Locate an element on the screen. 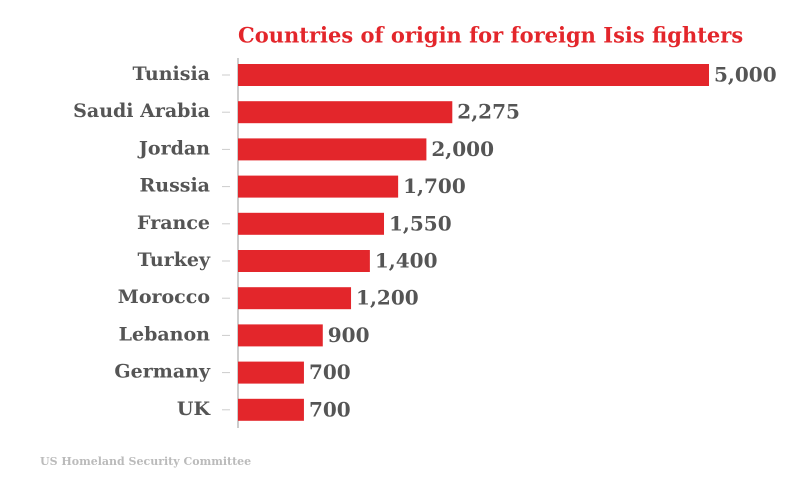 The image size is (806, 480). value-label: 1,550 is located at coordinates (420, 223).